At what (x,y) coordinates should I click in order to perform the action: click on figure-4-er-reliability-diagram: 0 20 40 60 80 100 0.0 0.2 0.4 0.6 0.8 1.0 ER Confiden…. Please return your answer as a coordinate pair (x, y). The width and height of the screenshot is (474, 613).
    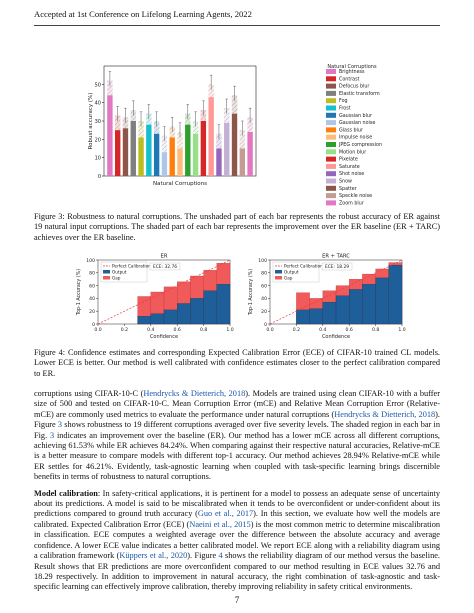
    Looking at the image, I should click on (155, 297).